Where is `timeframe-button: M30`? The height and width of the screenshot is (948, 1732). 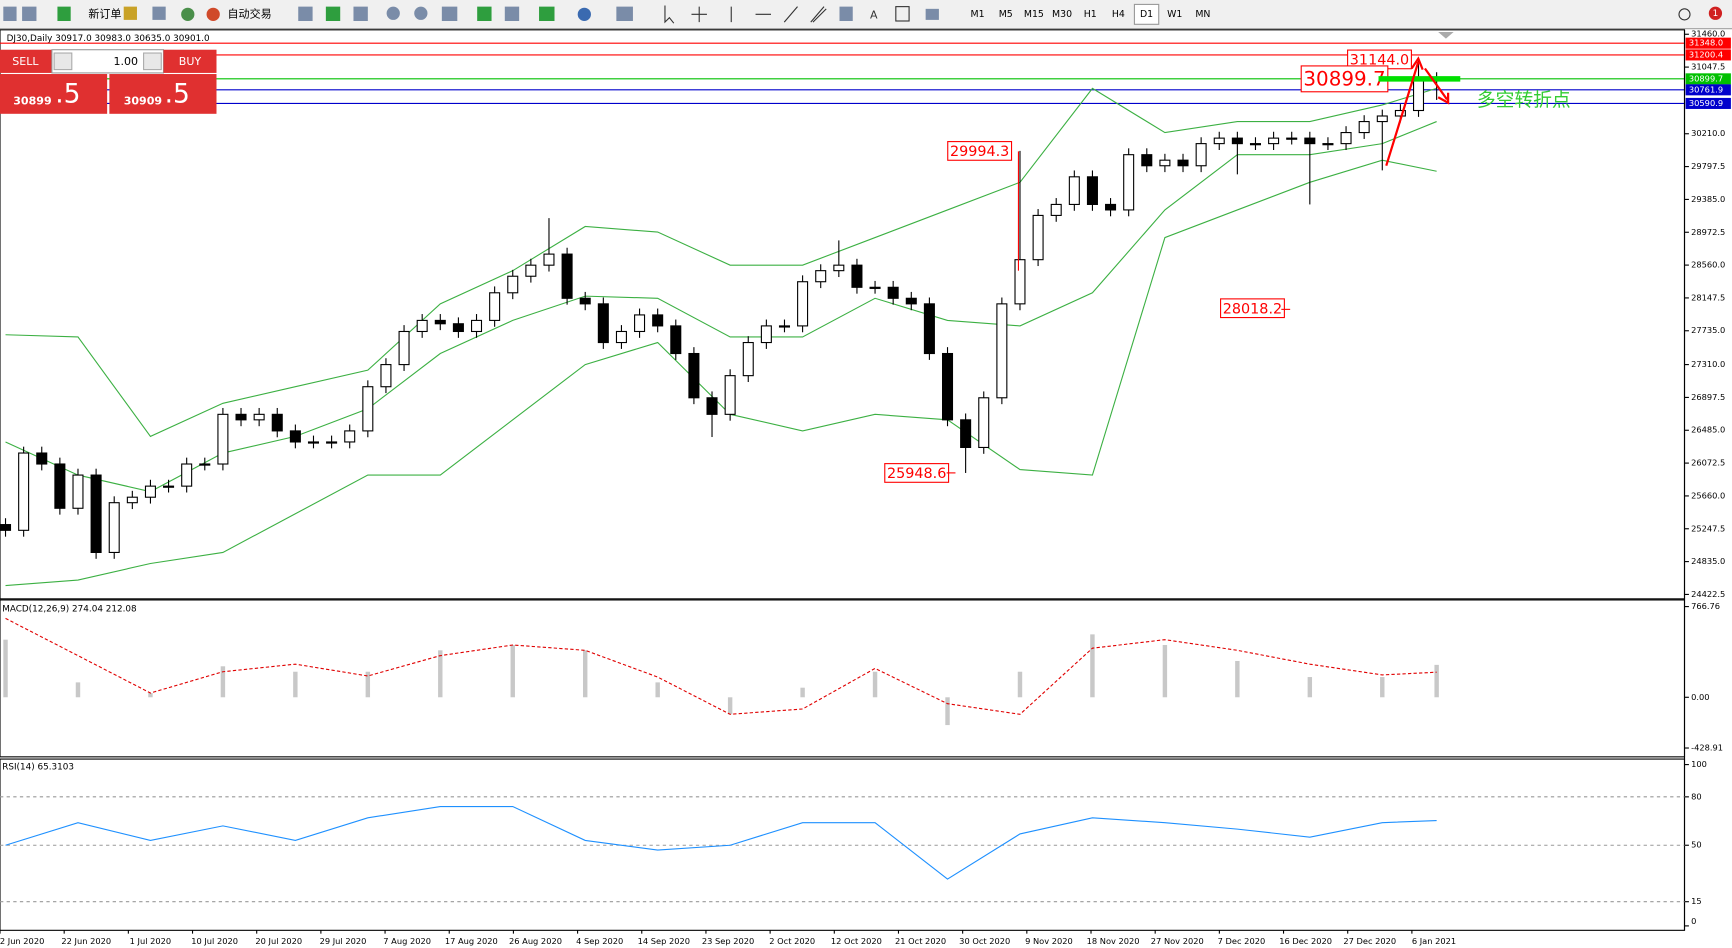 timeframe-button: M30 is located at coordinates (1062, 14).